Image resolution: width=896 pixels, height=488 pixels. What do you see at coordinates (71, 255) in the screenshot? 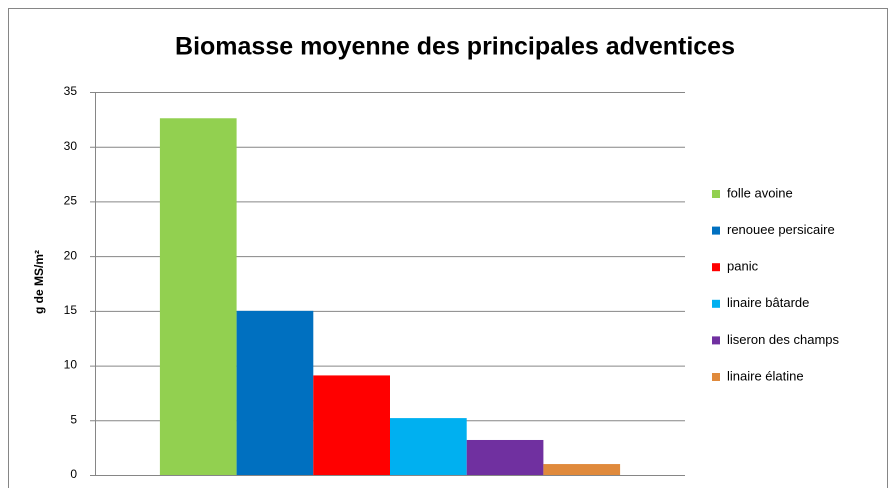
I see `y-tick-label: 20` at bounding box center [71, 255].